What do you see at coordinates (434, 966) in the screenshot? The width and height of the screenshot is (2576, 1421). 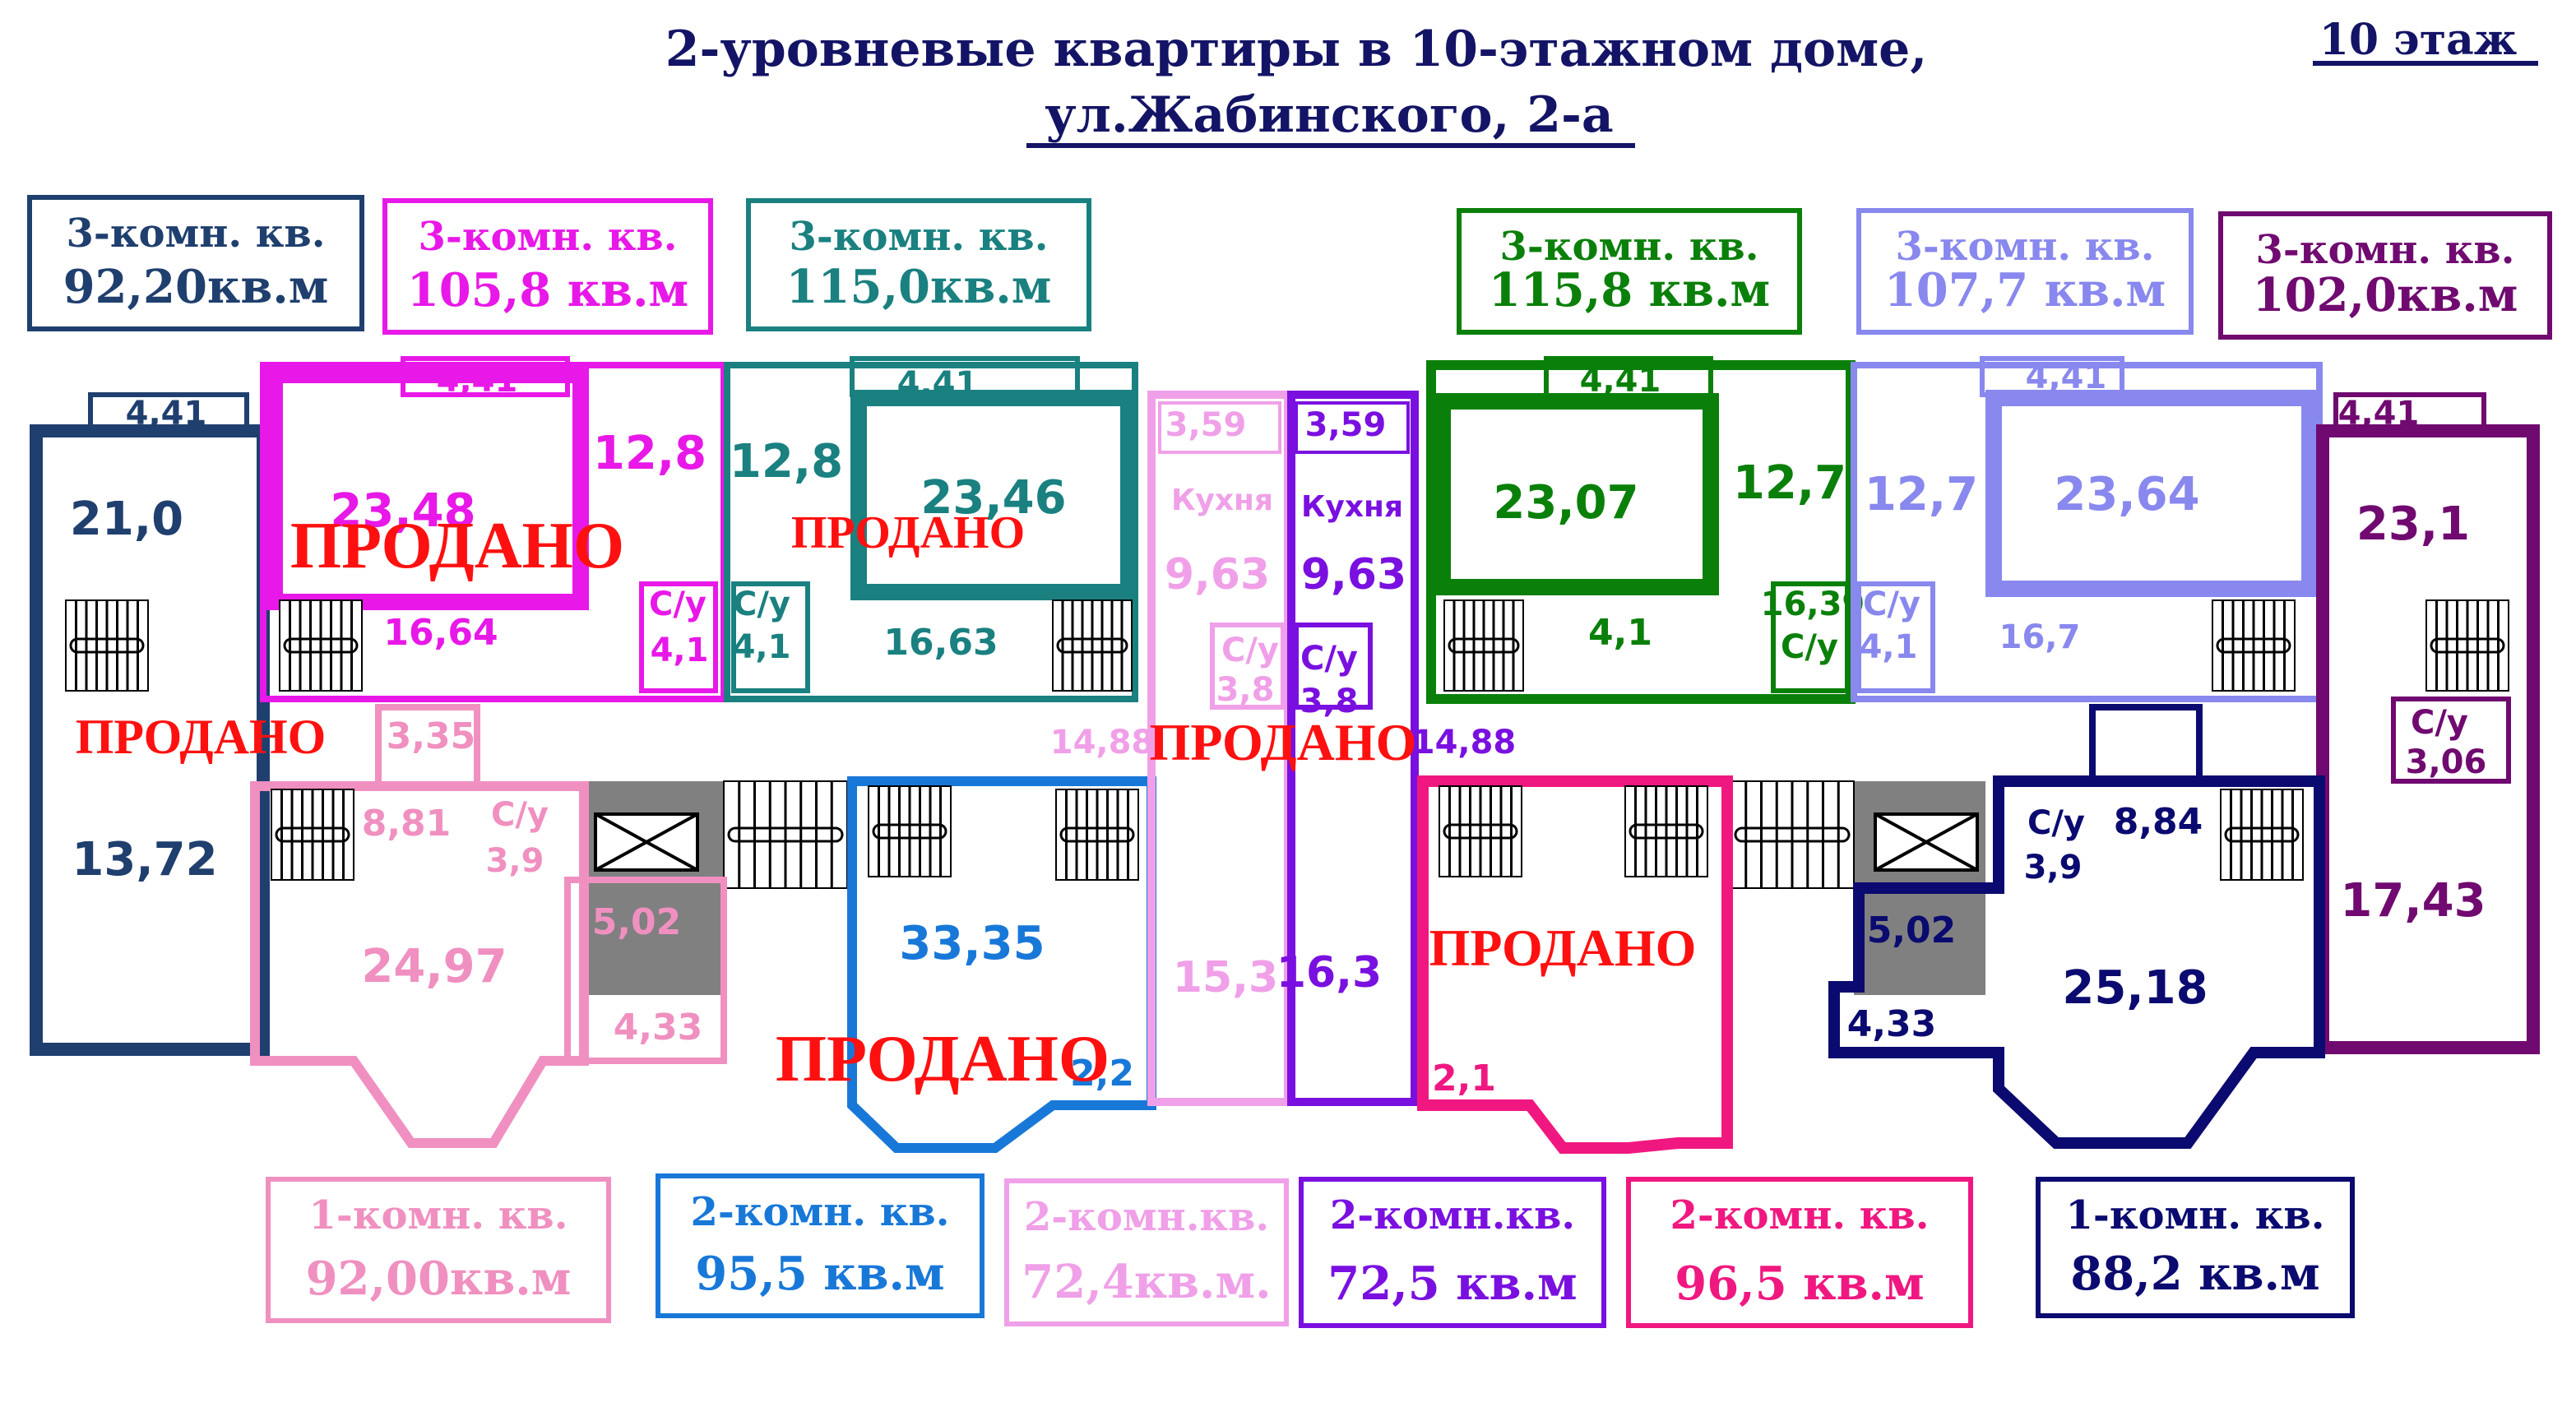 I see `room-label: 24,97` at bounding box center [434, 966].